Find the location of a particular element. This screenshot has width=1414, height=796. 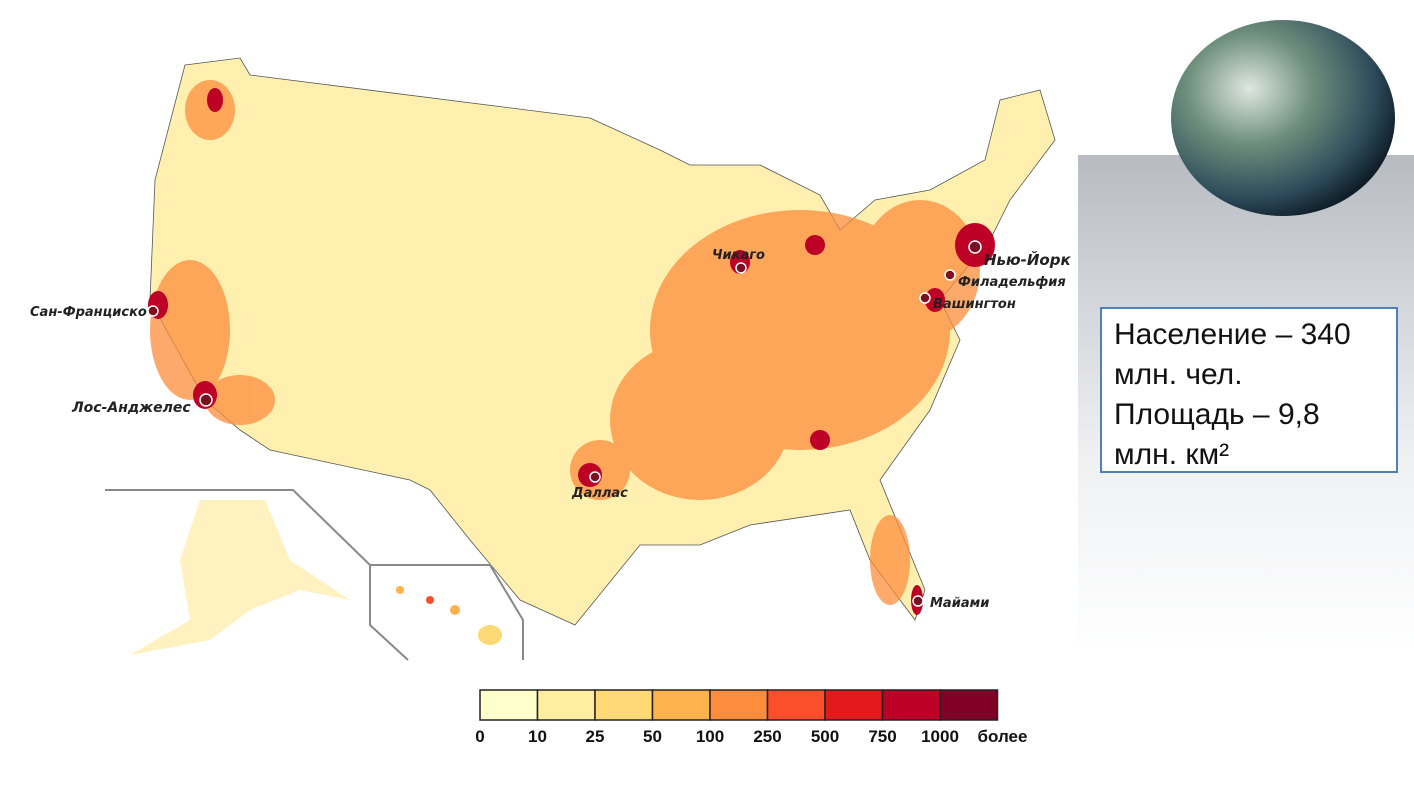

city-label: Майами is located at coordinates (959, 603).